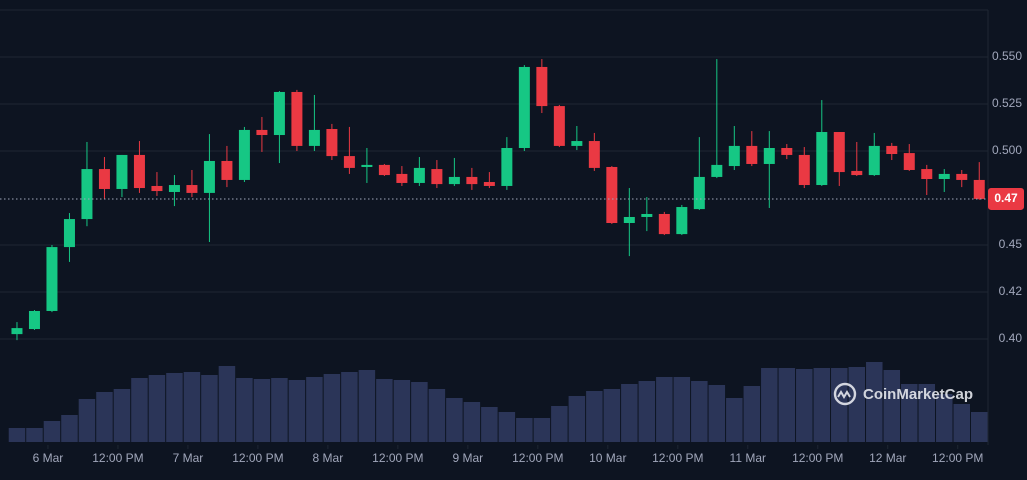  Describe the element at coordinates (607, 458) in the screenshot. I see `x-tick-label: 10 Mar` at that location.